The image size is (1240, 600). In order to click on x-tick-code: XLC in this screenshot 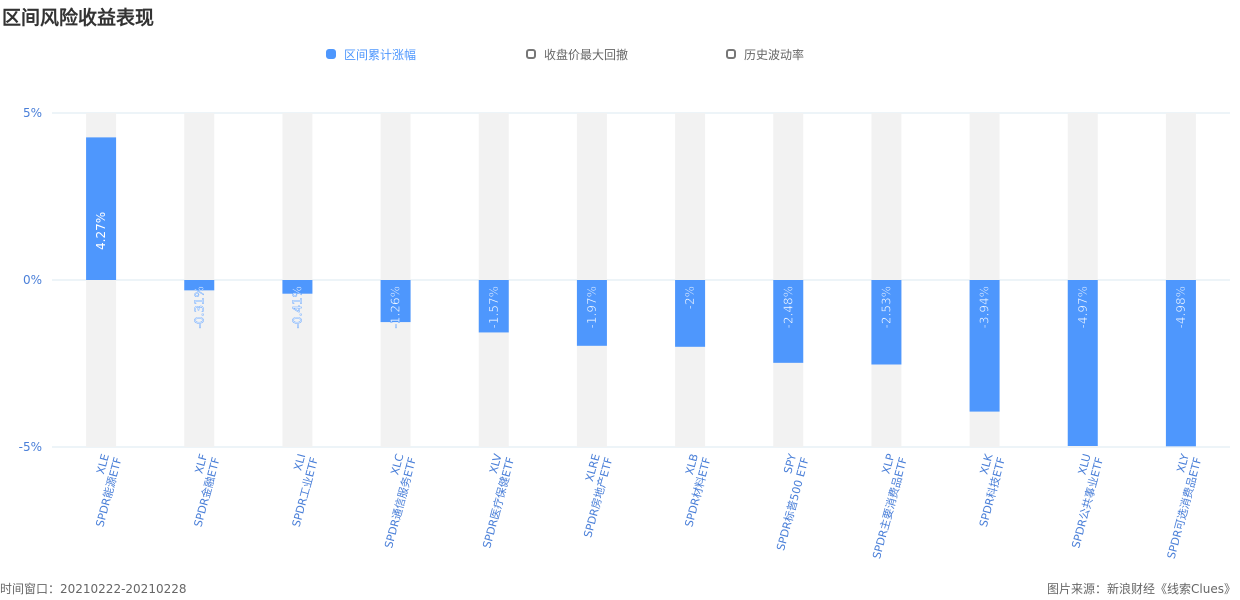, I will do `click(397, 464)`.